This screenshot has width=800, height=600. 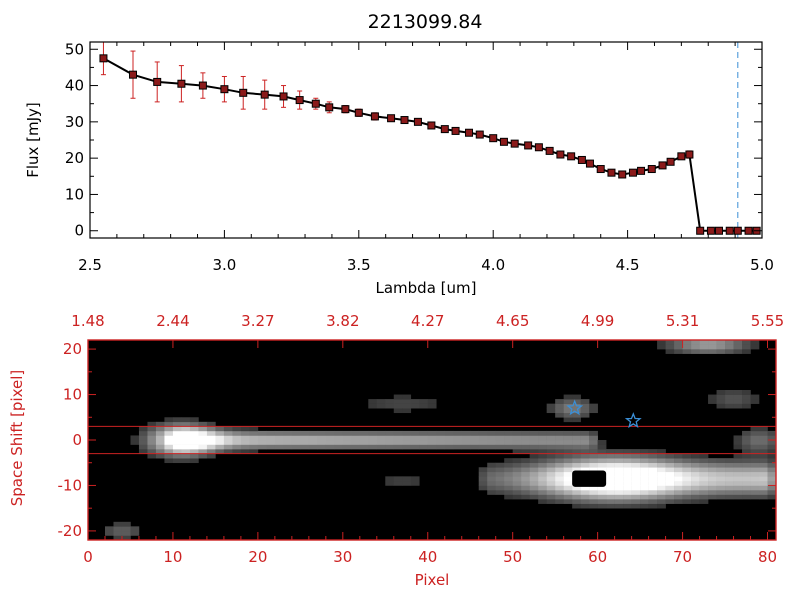 I want to click on top-tick-label: 3.27, so click(x=257, y=321).